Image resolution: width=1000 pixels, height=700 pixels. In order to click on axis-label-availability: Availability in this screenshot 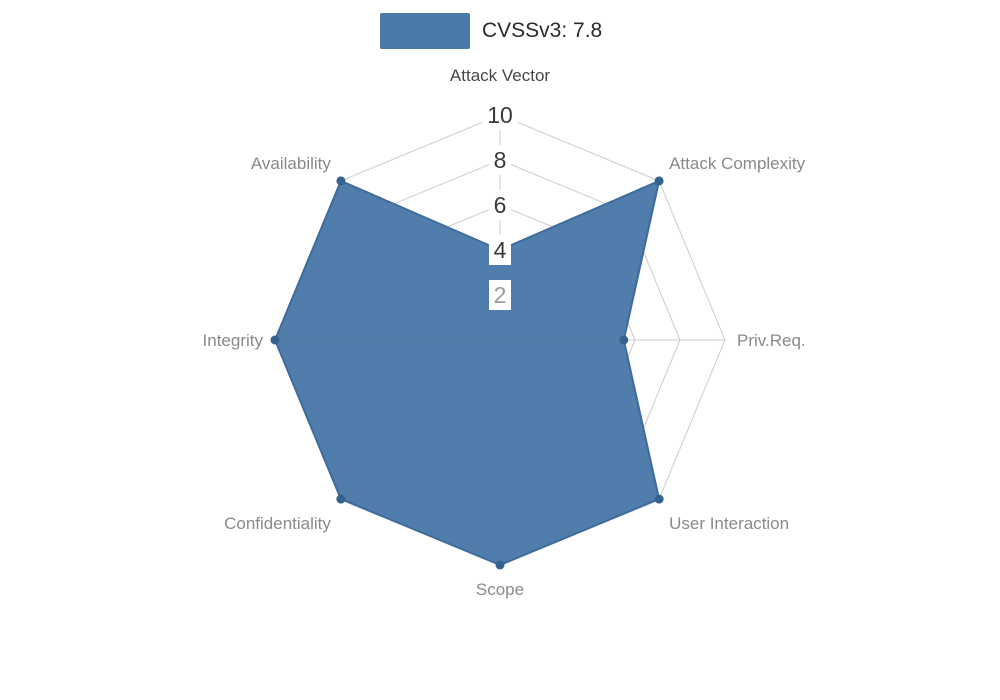, I will do `click(291, 163)`.